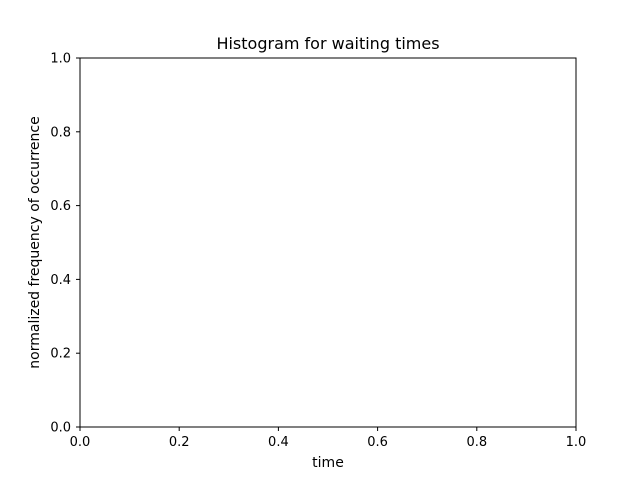  Describe the element at coordinates (65, 244) in the screenshot. I see `y-axis-ticks: 0.0 0.2 0.4 0.6 0.8 1.0` at that location.